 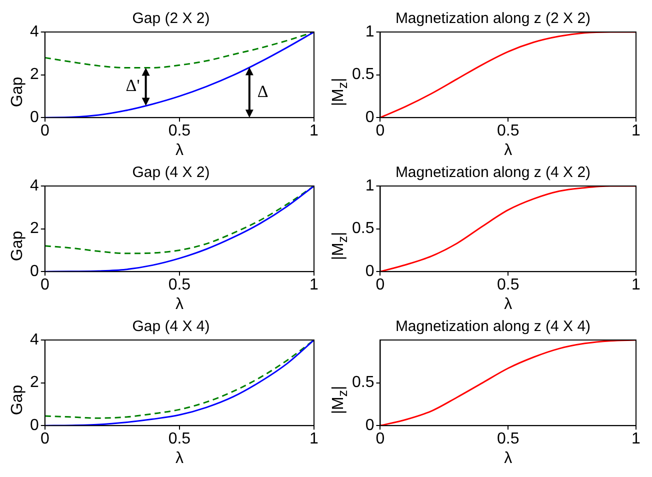 What do you see at coordinates (493, 173) in the screenshot?
I see `chart-title: Magnetization along z (4 X 2)` at bounding box center [493, 173].